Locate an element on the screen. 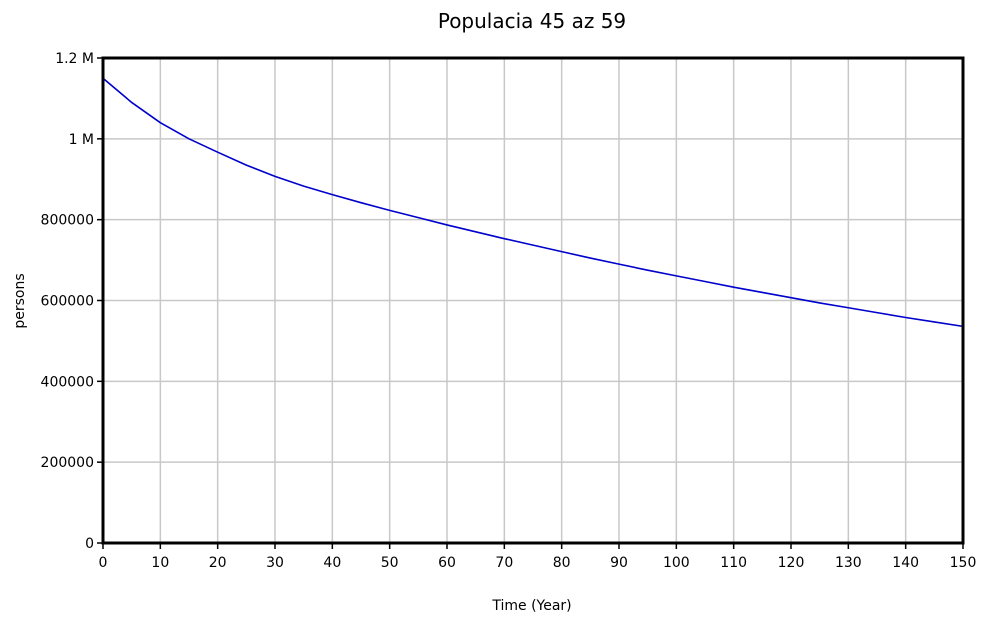 The image size is (985, 627). x-tick-label: 10 is located at coordinates (160, 563).